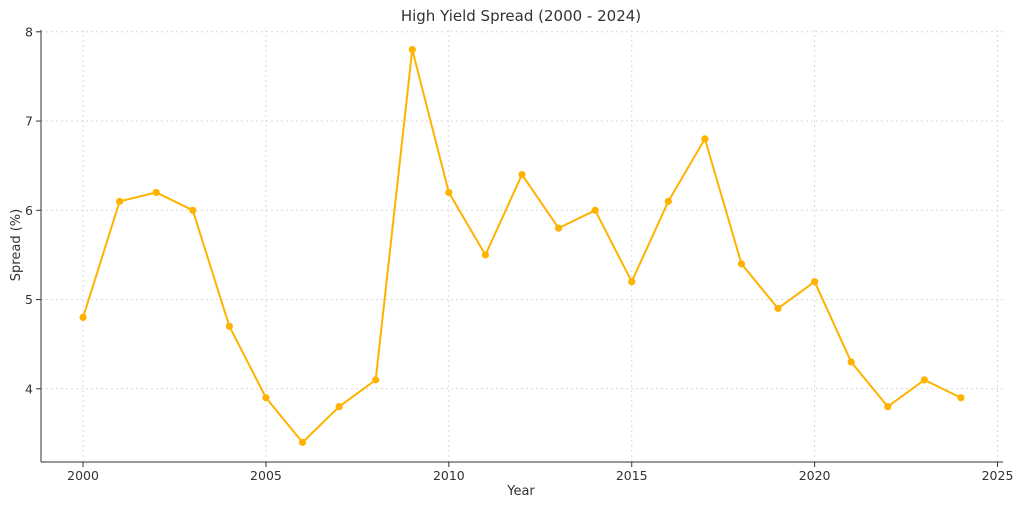 The image size is (1024, 512). What do you see at coordinates (29, 388) in the screenshot?
I see `y-tick-label: 4` at bounding box center [29, 388].